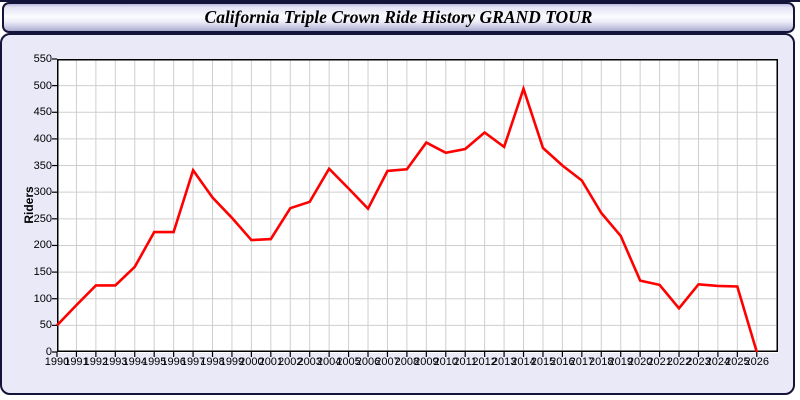 The height and width of the screenshot is (400, 800). Describe the element at coordinates (582, 362) in the screenshot. I see `x-tick-label: 2017` at that location.